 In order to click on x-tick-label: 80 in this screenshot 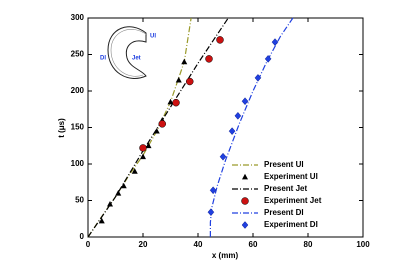, I will do `click(308, 244)`.